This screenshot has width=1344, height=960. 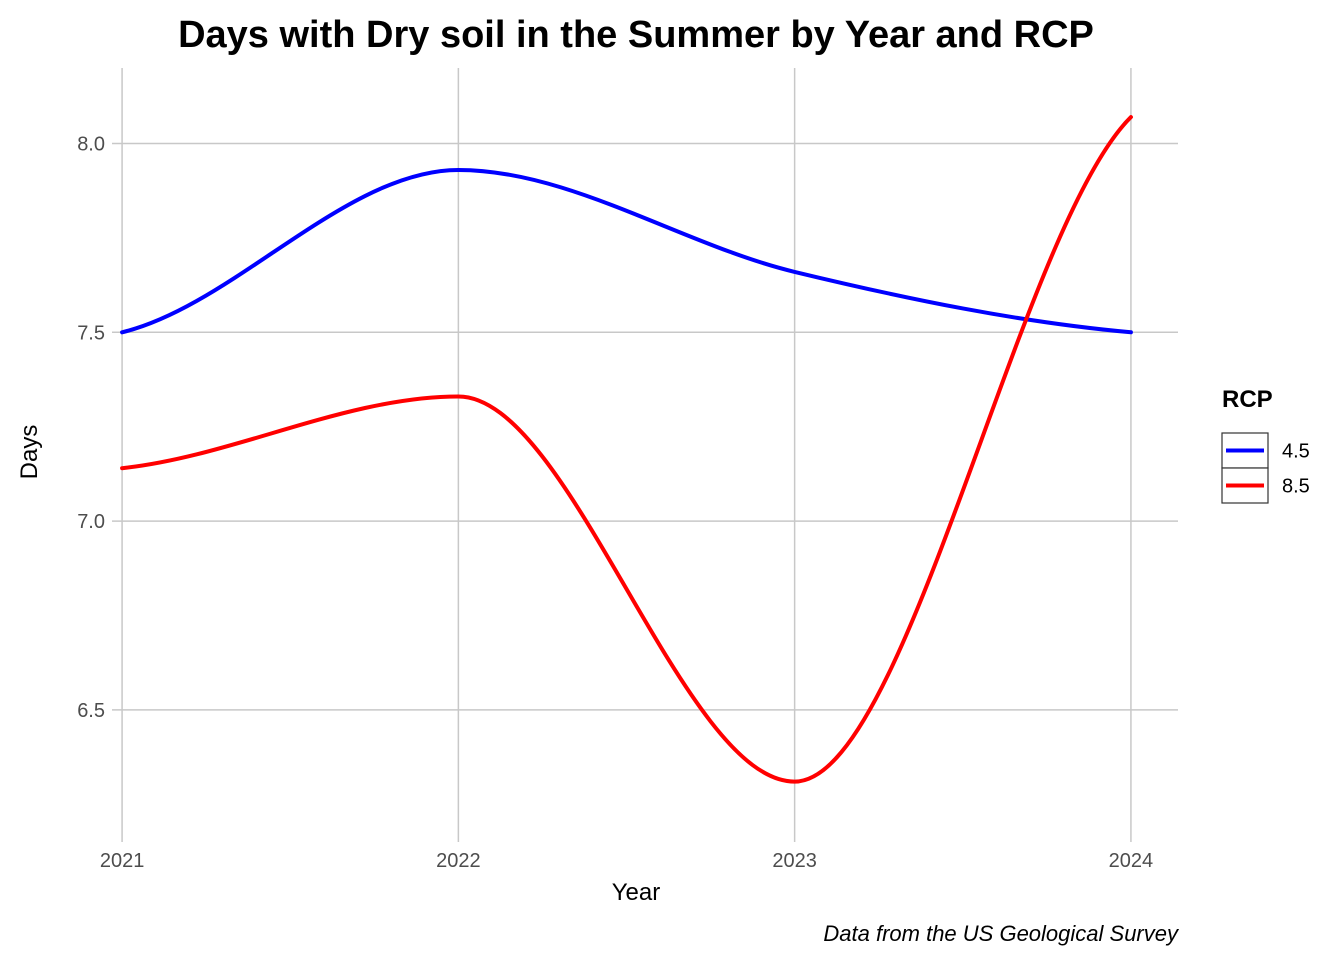 What do you see at coordinates (1296, 487) in the screenshot?
I see `legend-label: 8.5` at bounding box center [1296, 487].